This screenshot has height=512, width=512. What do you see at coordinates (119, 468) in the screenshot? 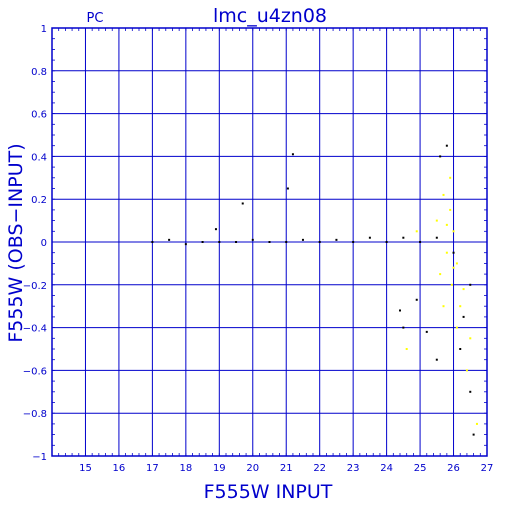
I see `x-tick-label-16: 16` at bounding box center [119, 468].